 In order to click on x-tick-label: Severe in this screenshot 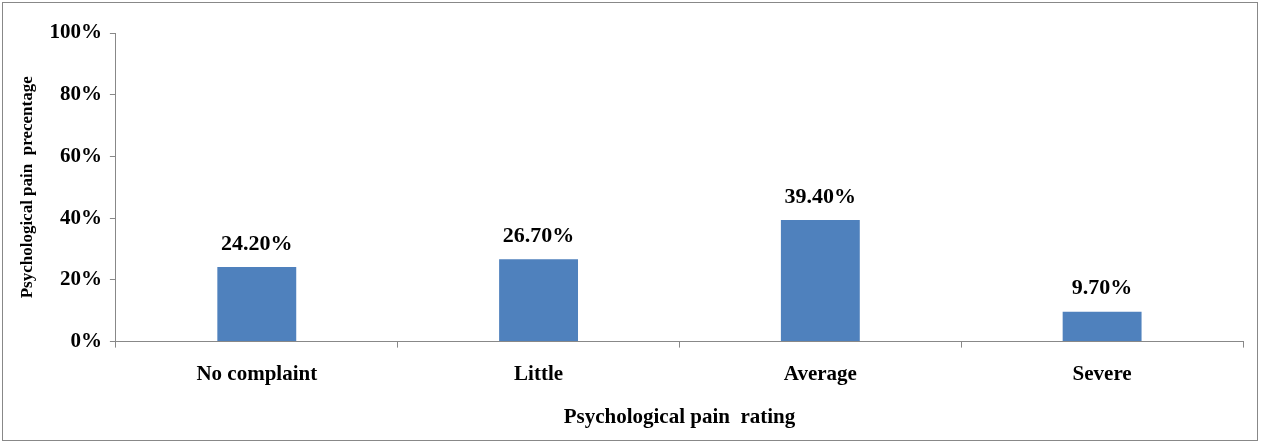, I will do `click(1102, 372)`.